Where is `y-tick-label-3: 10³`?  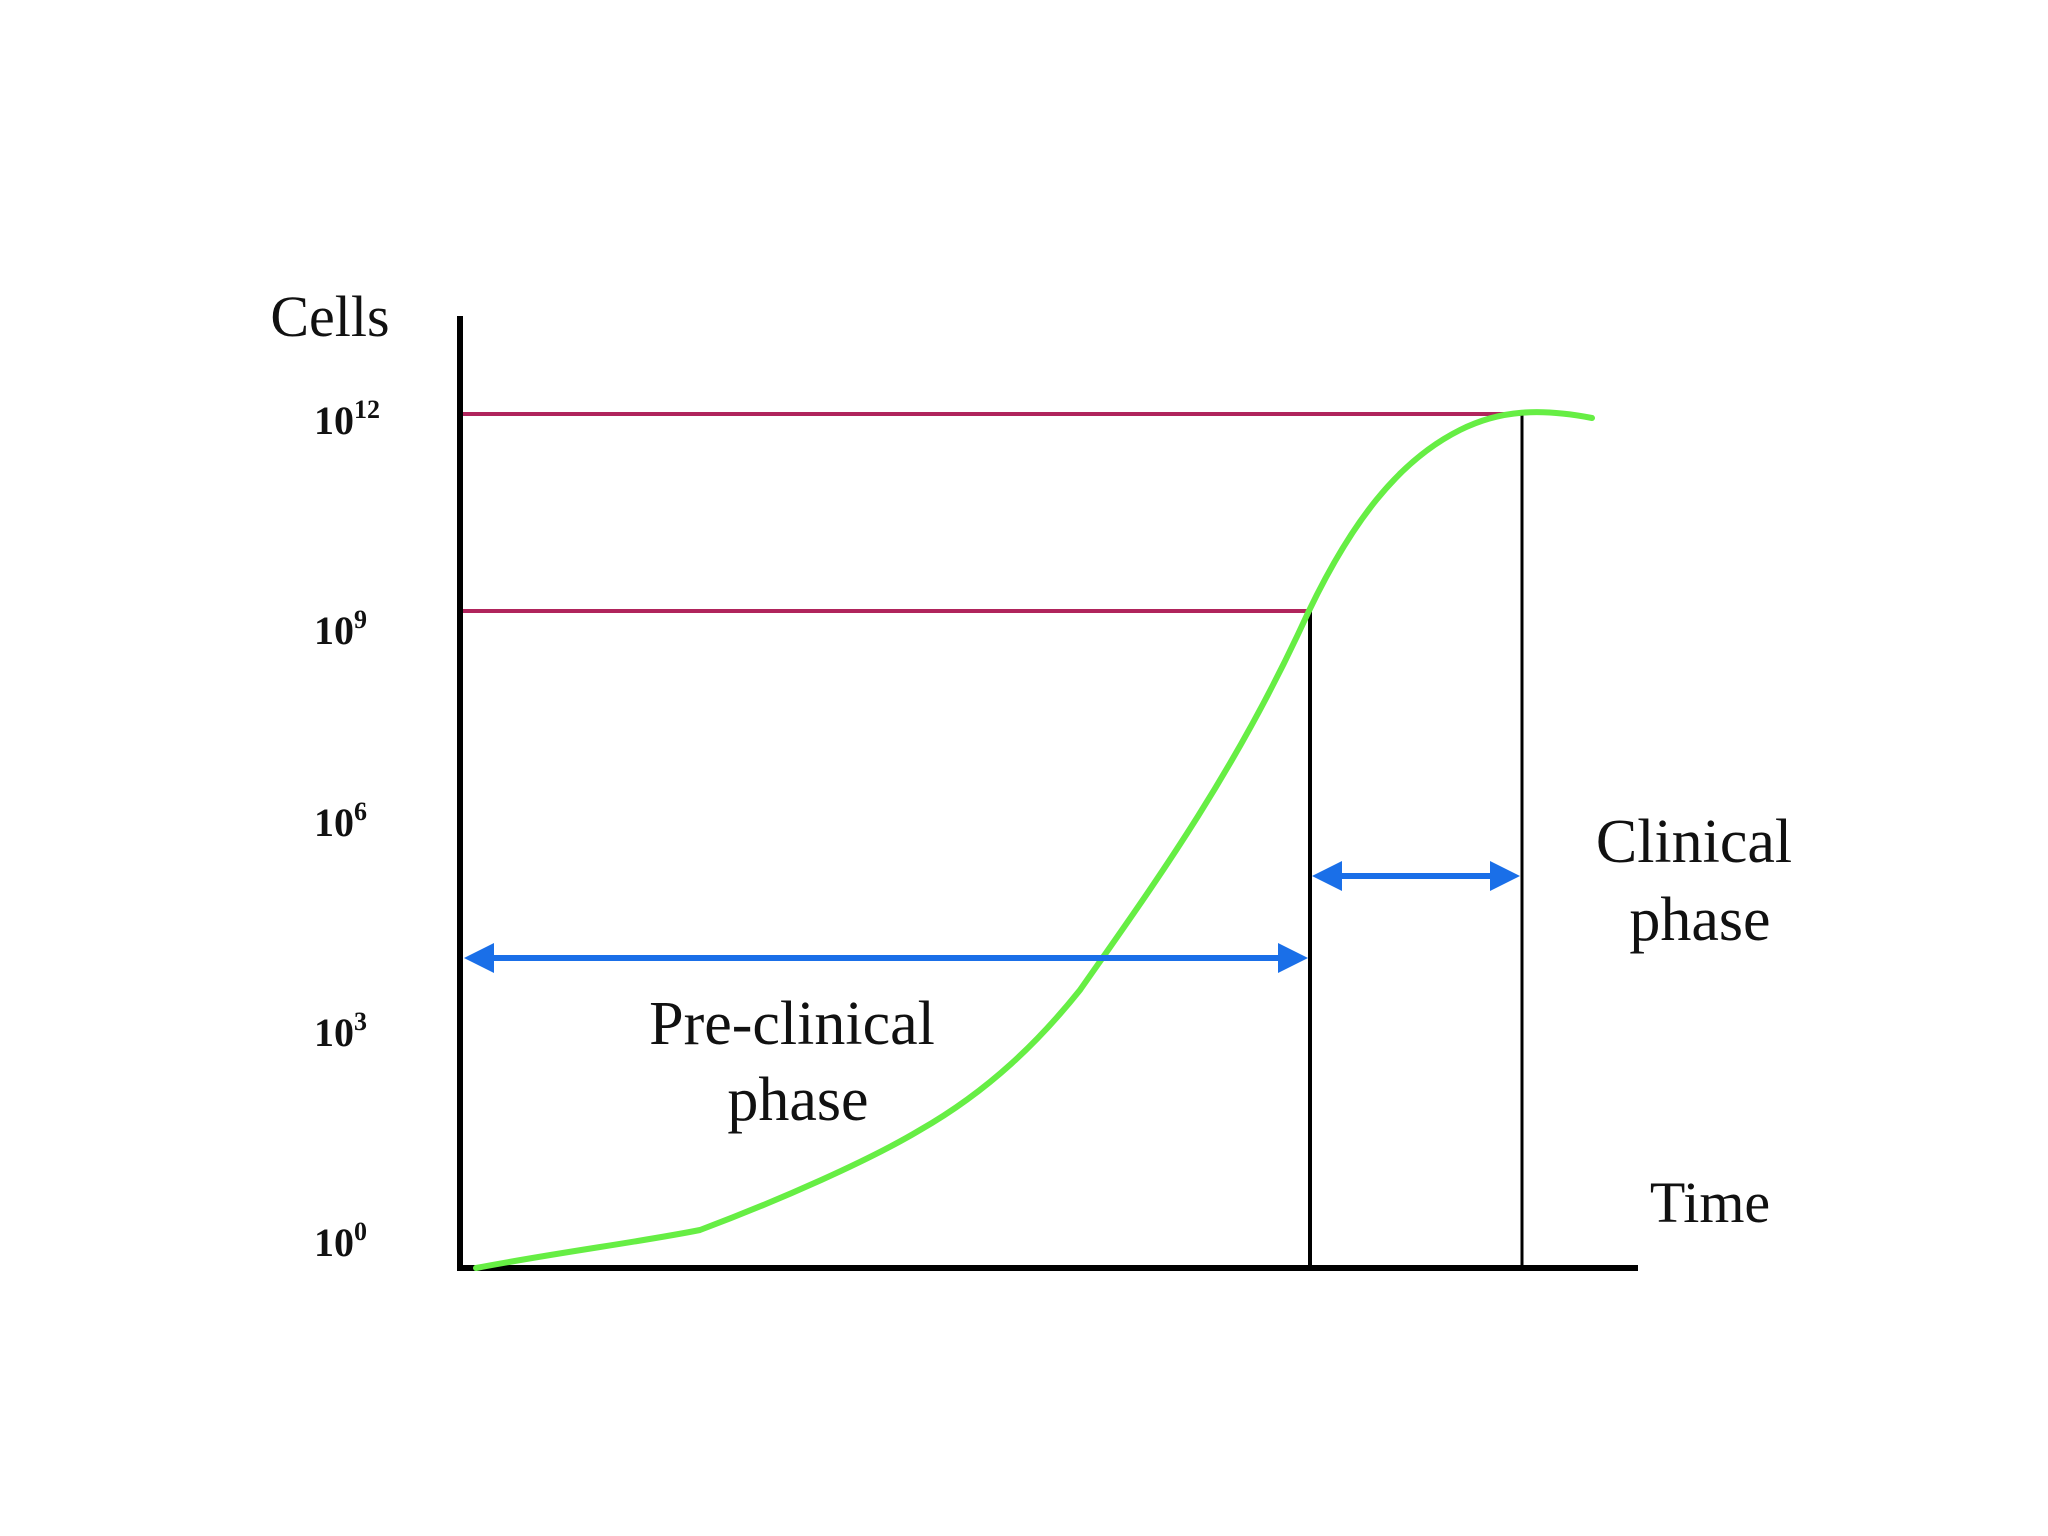
y-tick-label-3: 10³ is located at coordinates (340, 1031).